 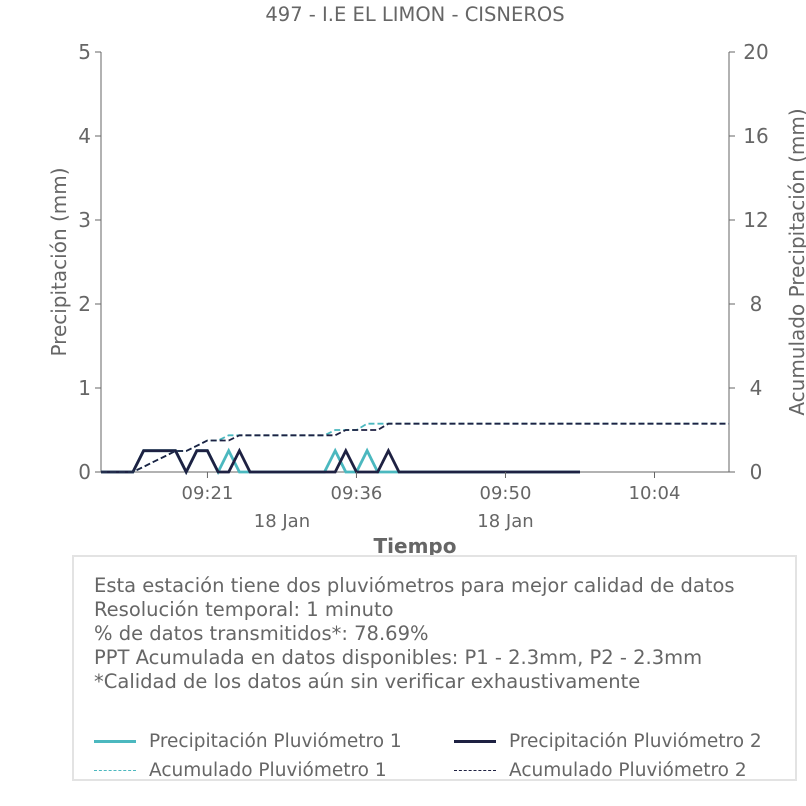 I want to click on legend-swatch-a1, so click(x=115, y=770).